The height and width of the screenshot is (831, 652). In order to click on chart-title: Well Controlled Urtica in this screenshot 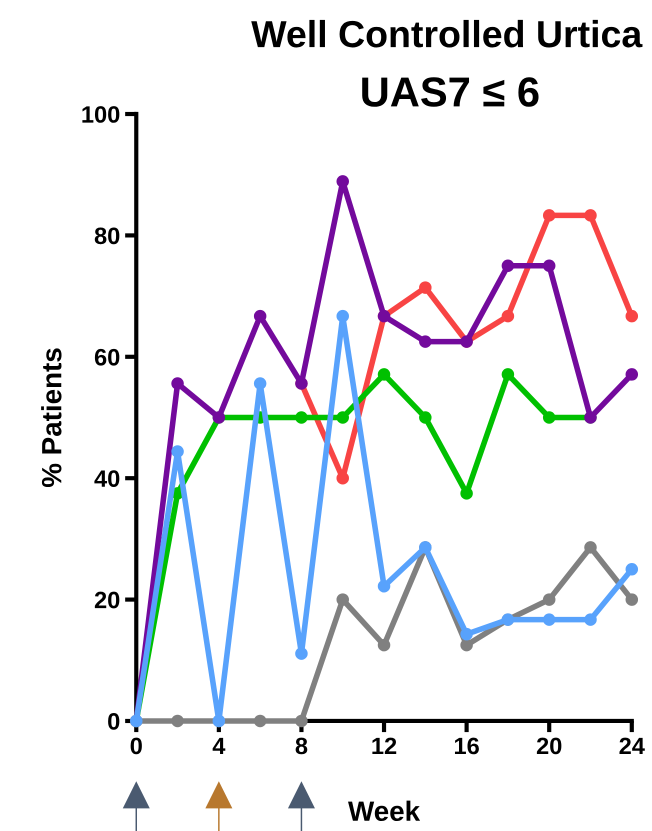, I will do `click(446, 34)`.